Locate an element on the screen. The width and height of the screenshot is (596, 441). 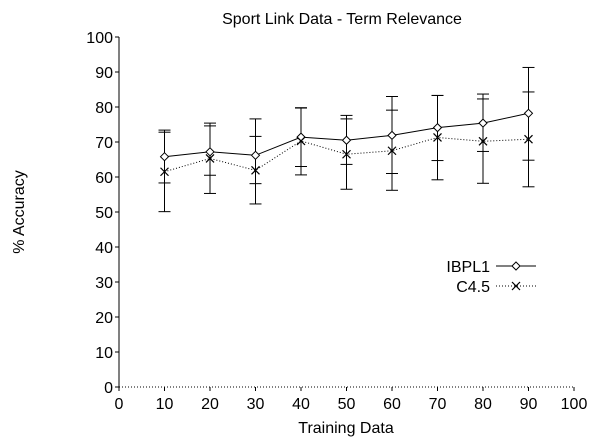
legend-label: IBPL1 is located at coordinates (468, 267).